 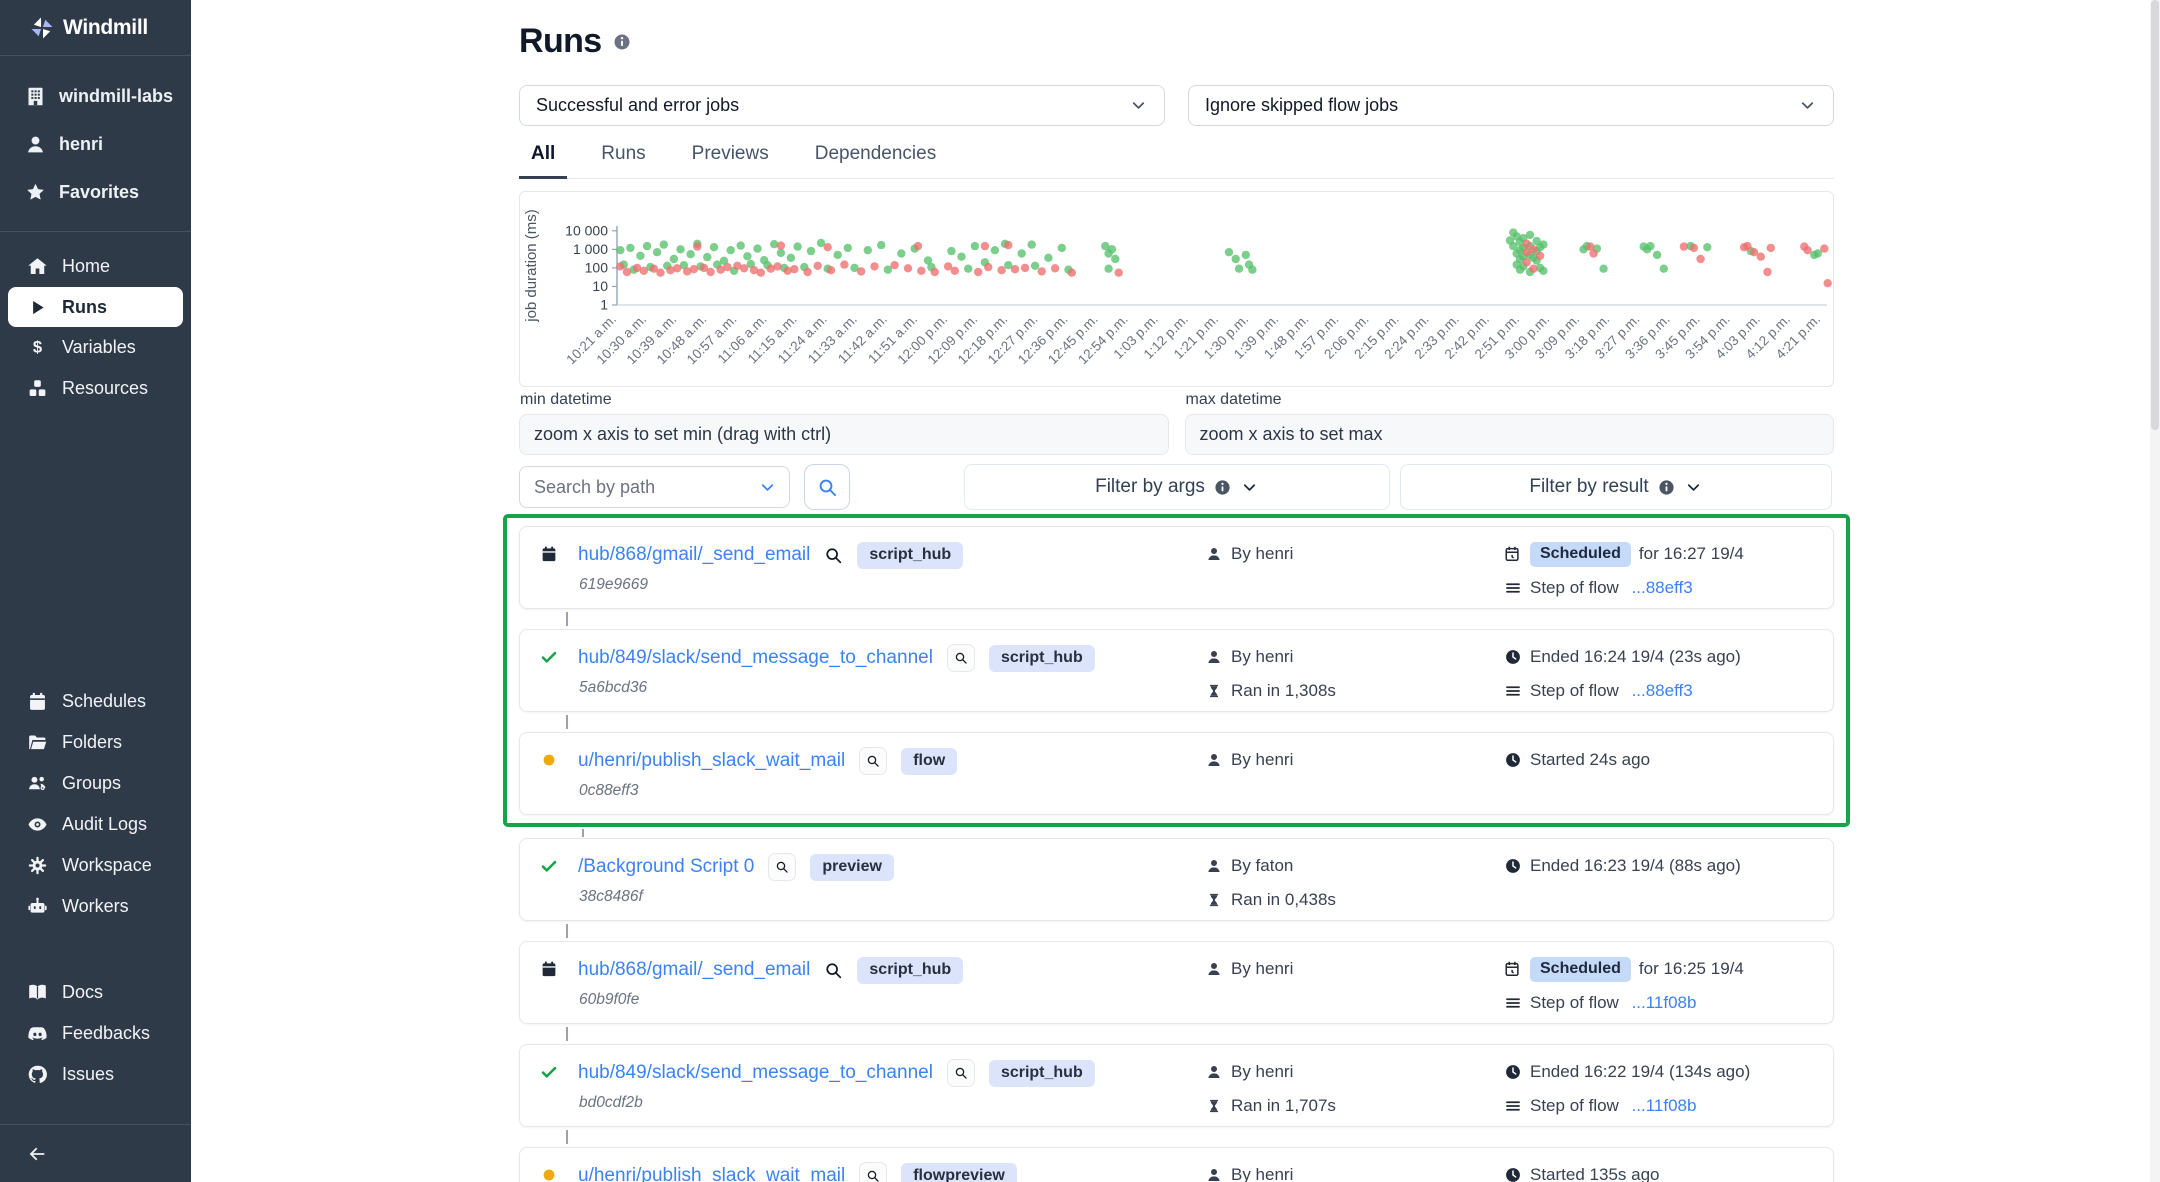 What do you see at coordinates (95, 192) in the screenshot?
I see `sidebar-item-favorites: Favorites` at bounding box center [95, 192].